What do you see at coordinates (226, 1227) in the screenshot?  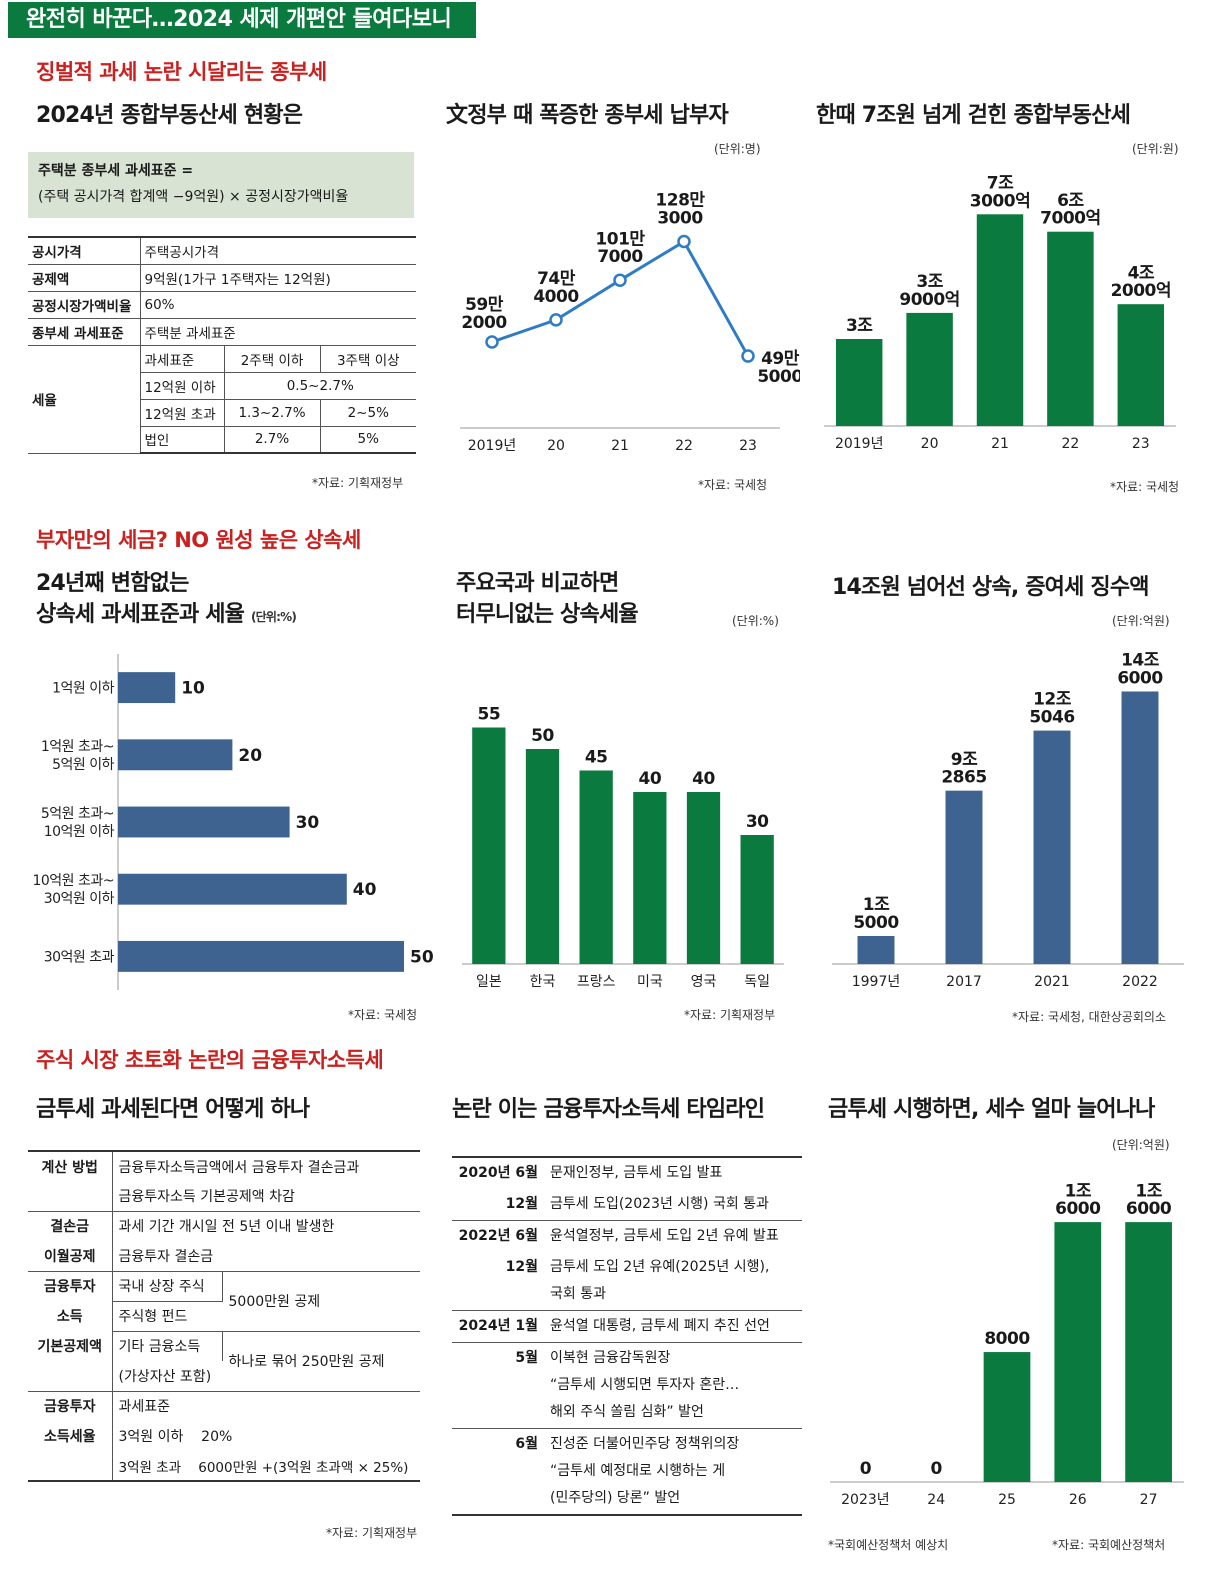 I see `row-value: 과세 기간 개시일 전 5년 이내 발생한` at bounding box center [226, 1227].